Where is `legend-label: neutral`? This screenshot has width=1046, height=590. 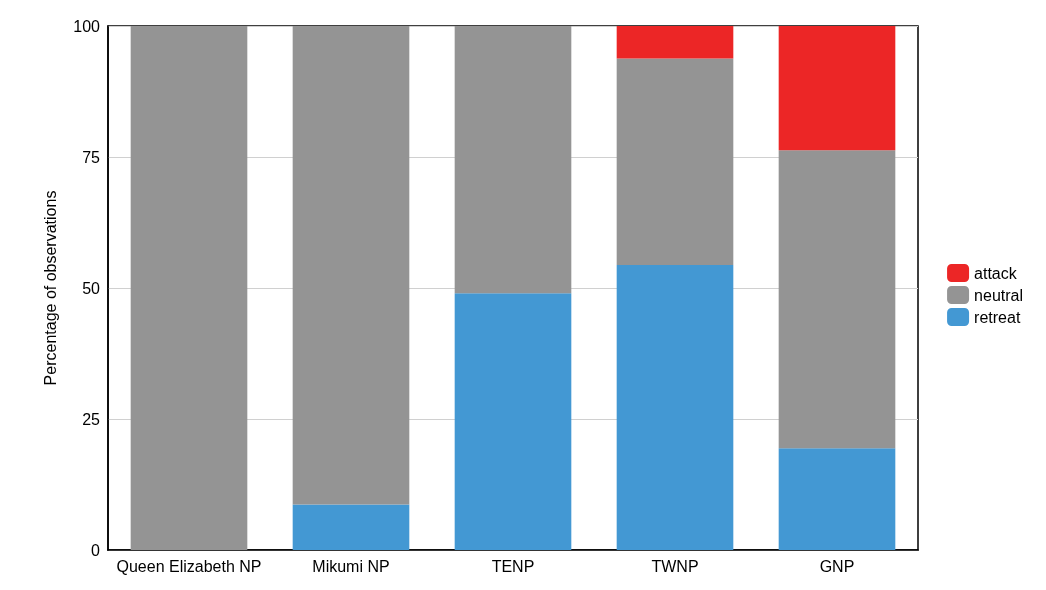
legend-label: neutral is located at coordinates (998, 295).